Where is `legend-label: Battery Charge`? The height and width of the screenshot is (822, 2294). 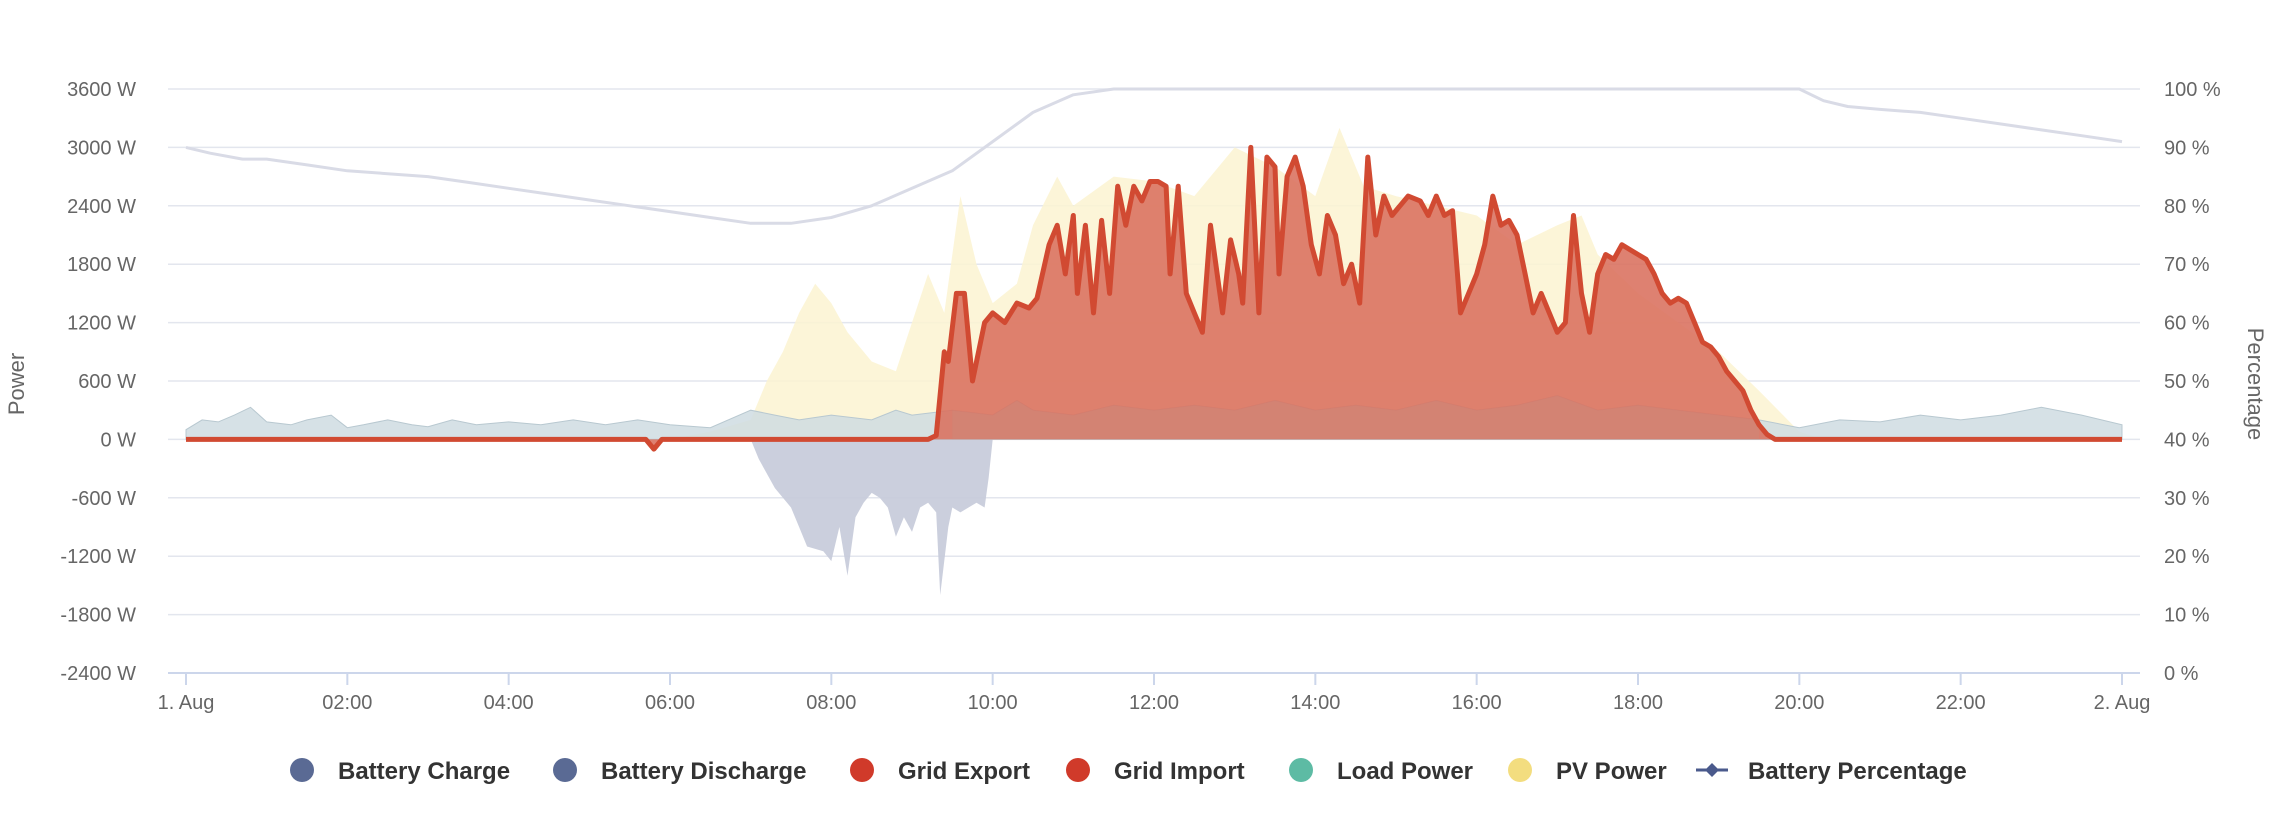
legend-label: Battery Charge is located at coordinates (424, 771).